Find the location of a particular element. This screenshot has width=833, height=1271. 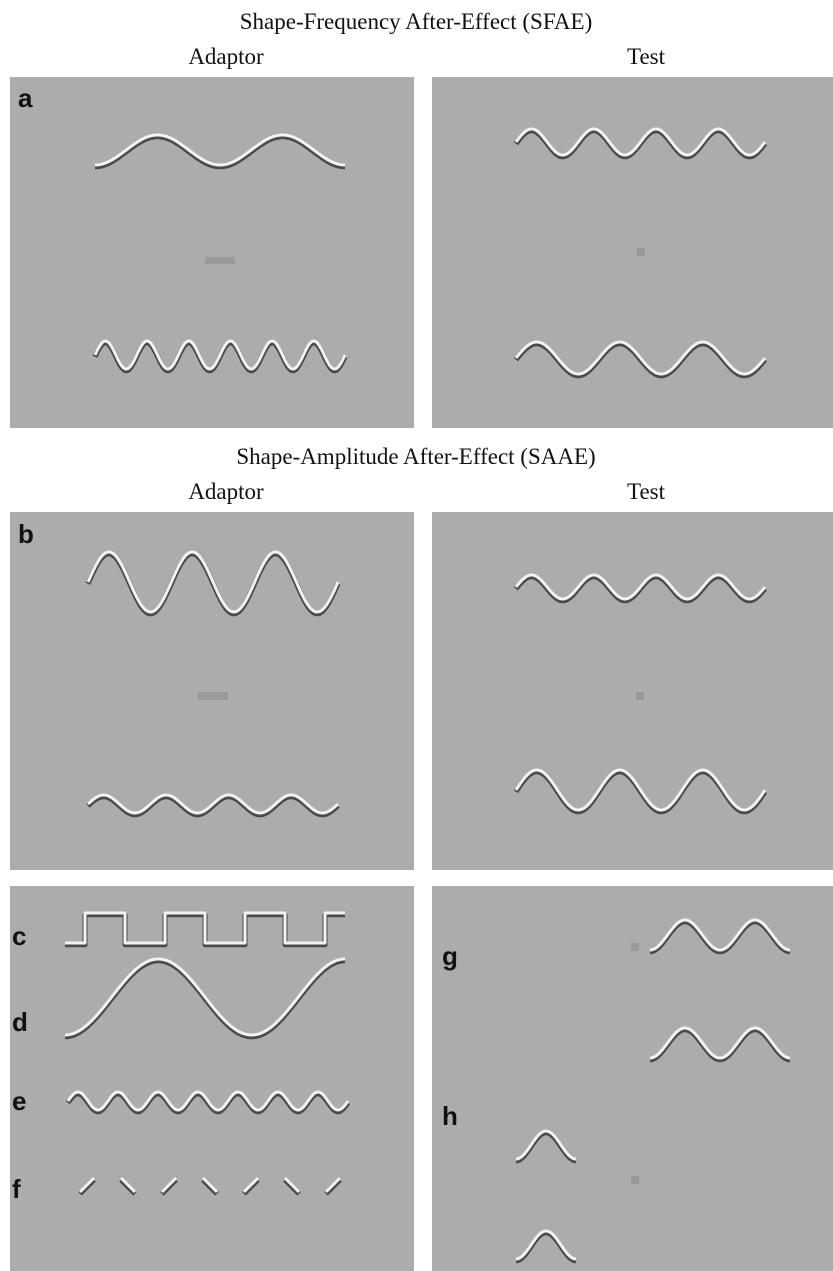

panel-label: e is located at coordinates (19, 1101).